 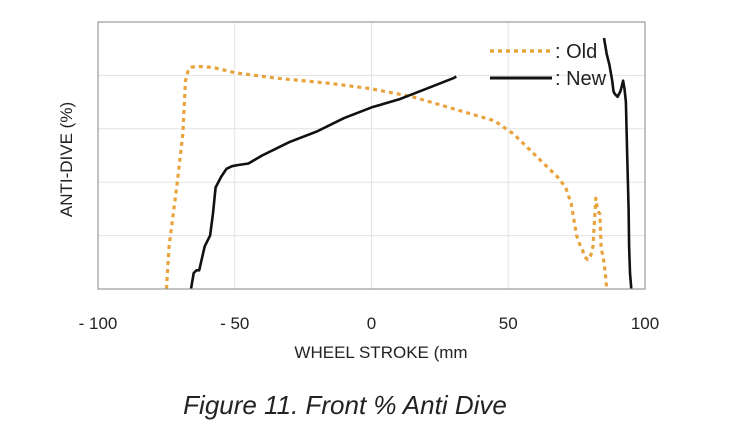 I want to click on figure-caption: Figure 11. Front % Anti Dive, so click(x=345, y=405).